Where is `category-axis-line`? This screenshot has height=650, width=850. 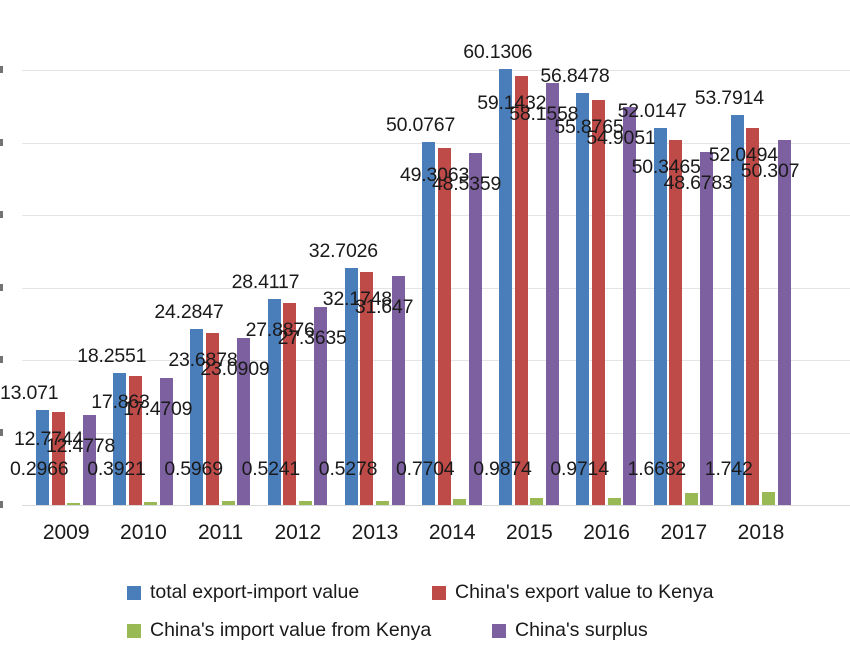
category-axis-line is located at coordinates (436, 505).